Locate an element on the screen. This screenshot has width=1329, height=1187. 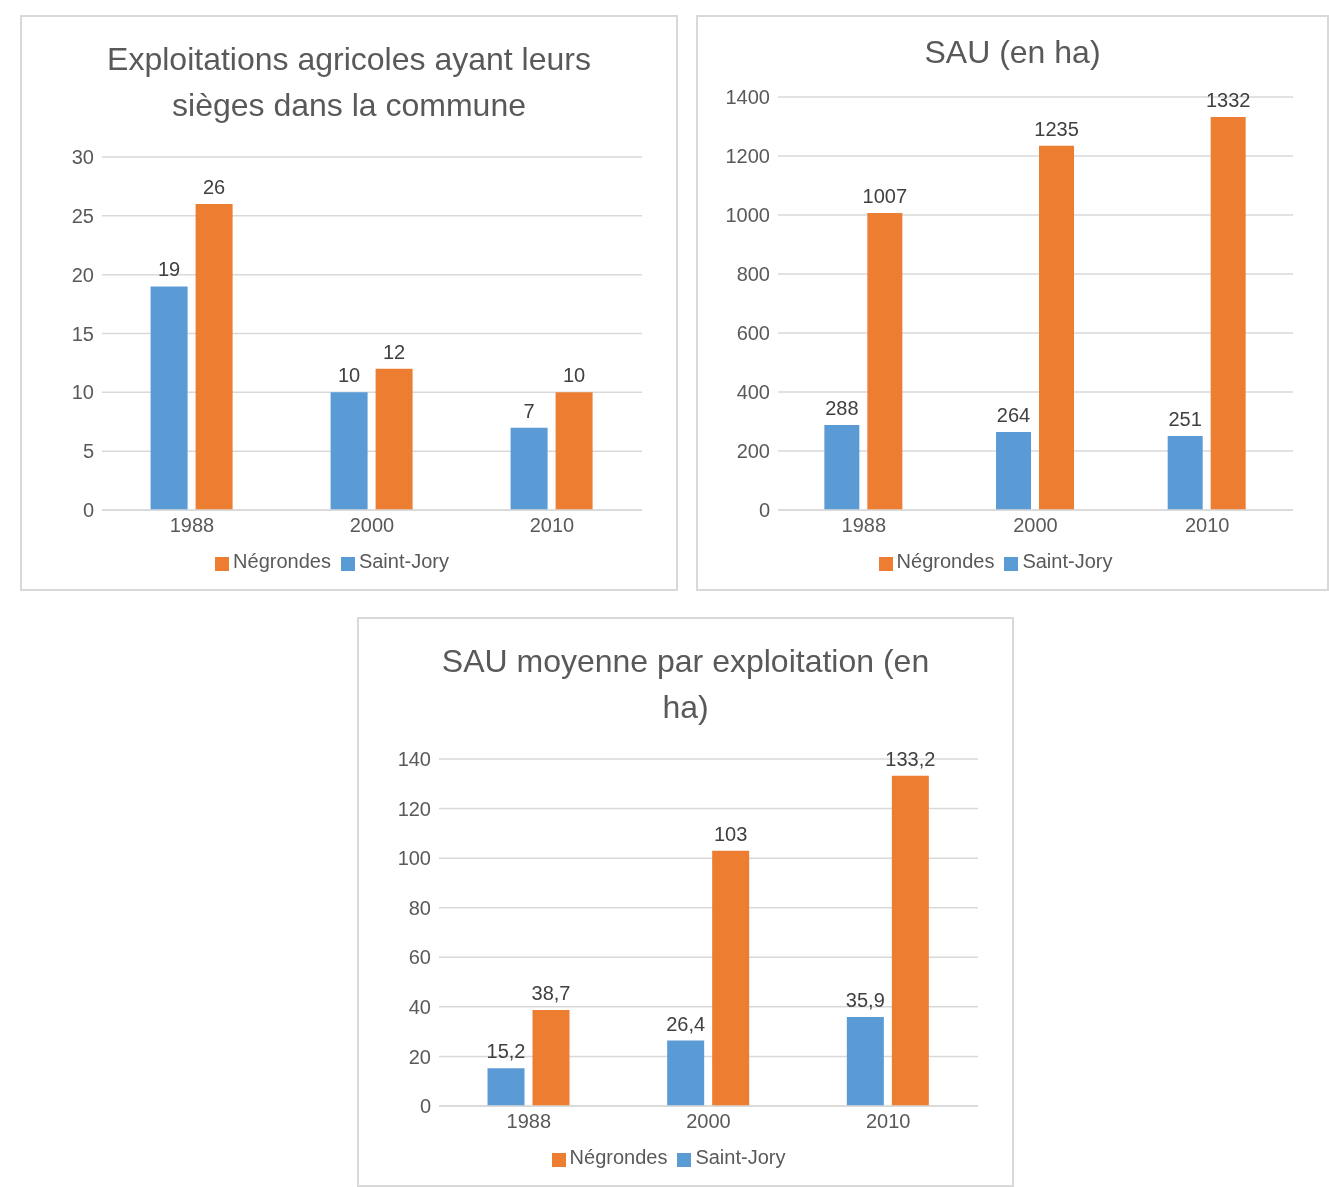
y-tick-label: 200 is located at coordinates (753, 451).